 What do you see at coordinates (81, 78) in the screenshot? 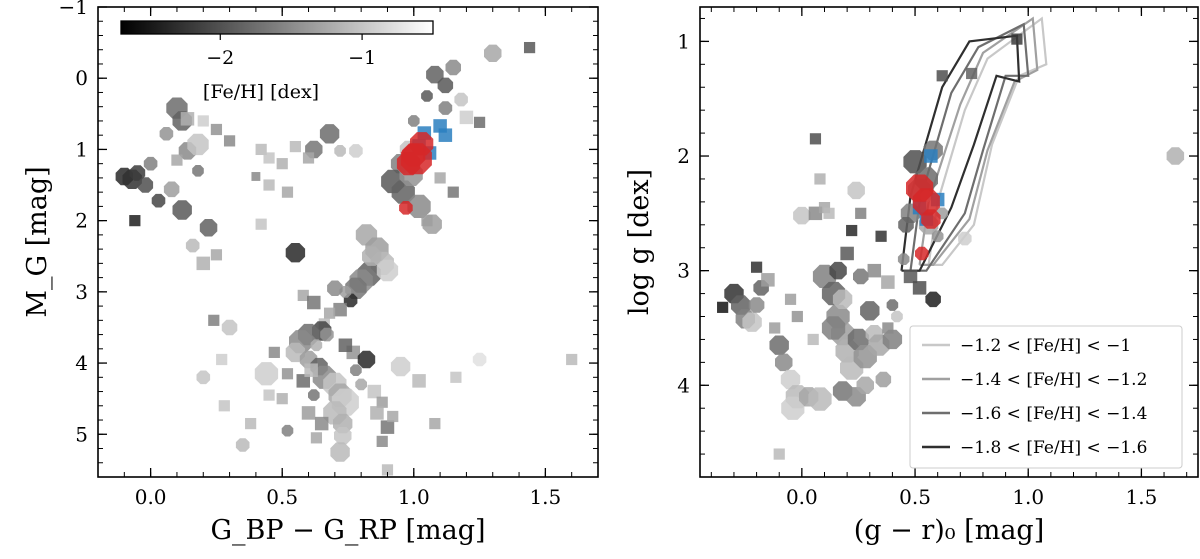
I see `y-tick-label: 0` at bounding box center [81, 78].